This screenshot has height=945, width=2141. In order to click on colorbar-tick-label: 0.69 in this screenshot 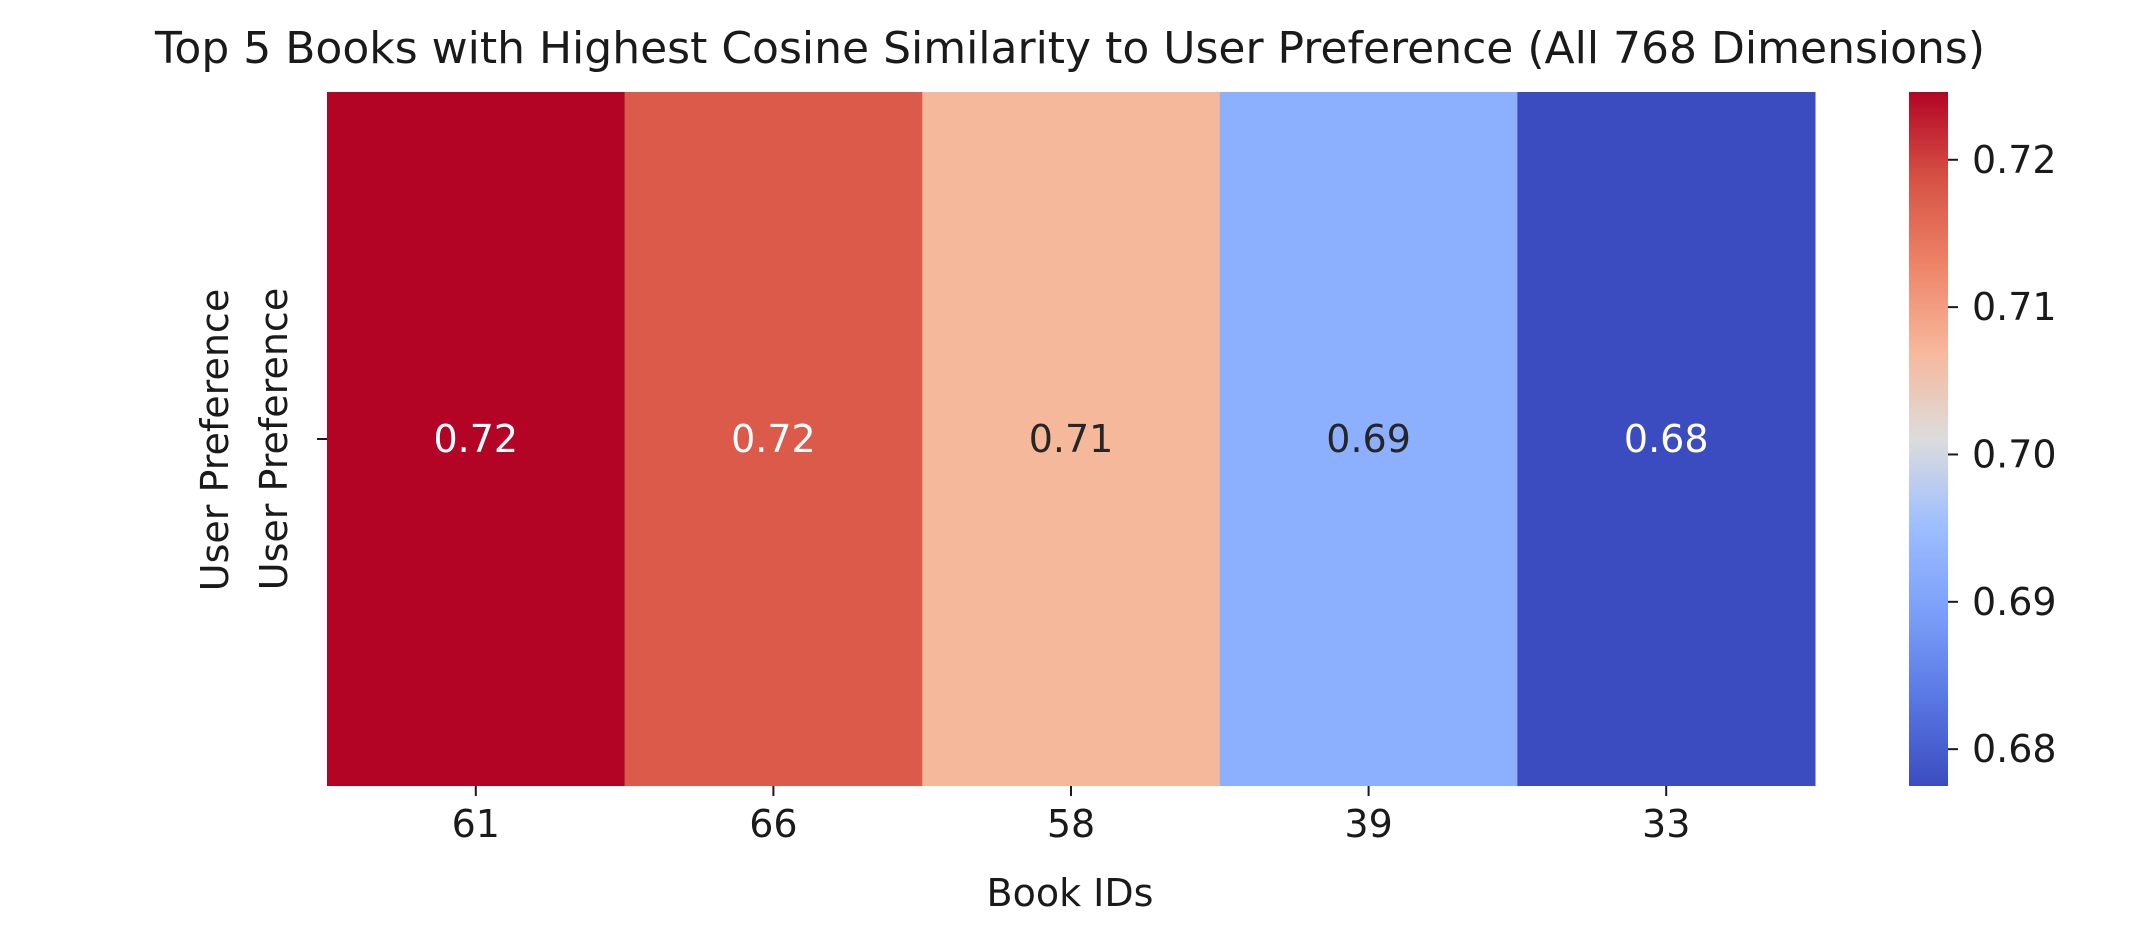, I will do `click(2014, 602)`.